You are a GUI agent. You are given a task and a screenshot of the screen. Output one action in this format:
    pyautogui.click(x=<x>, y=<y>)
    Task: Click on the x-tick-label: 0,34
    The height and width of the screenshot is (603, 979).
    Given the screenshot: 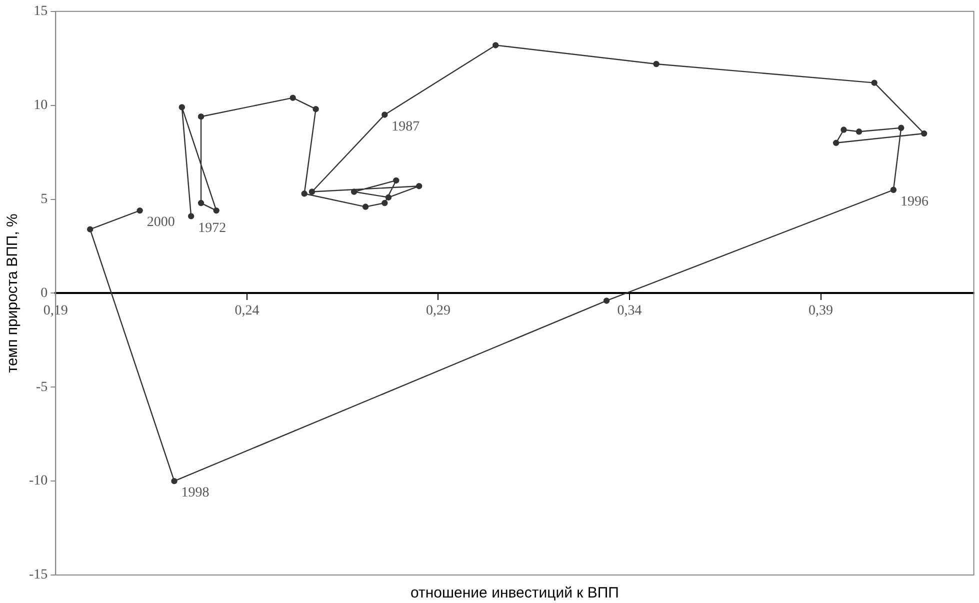 What is the action you would take?
    pyautogui.click(x=629, y=310)
    